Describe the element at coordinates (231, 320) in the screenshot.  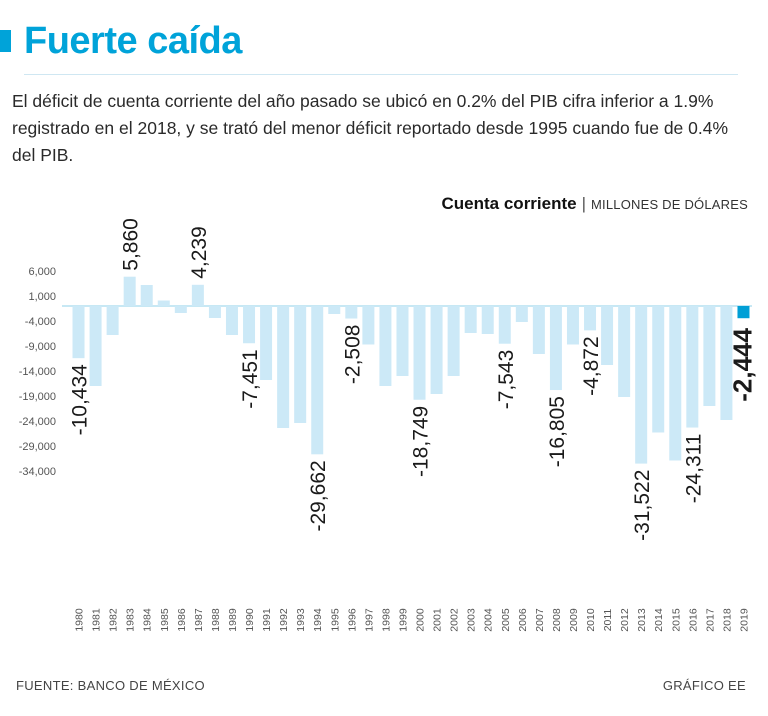
I see `bar-1989` at that location.